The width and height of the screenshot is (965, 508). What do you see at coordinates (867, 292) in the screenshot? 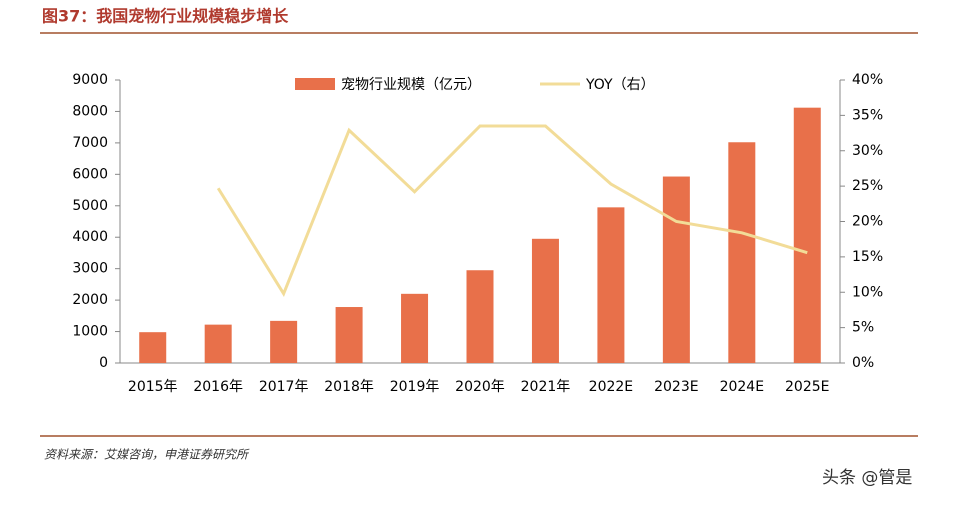
I see `y2-tick-label: 10%` at bounding box center [867, 292].